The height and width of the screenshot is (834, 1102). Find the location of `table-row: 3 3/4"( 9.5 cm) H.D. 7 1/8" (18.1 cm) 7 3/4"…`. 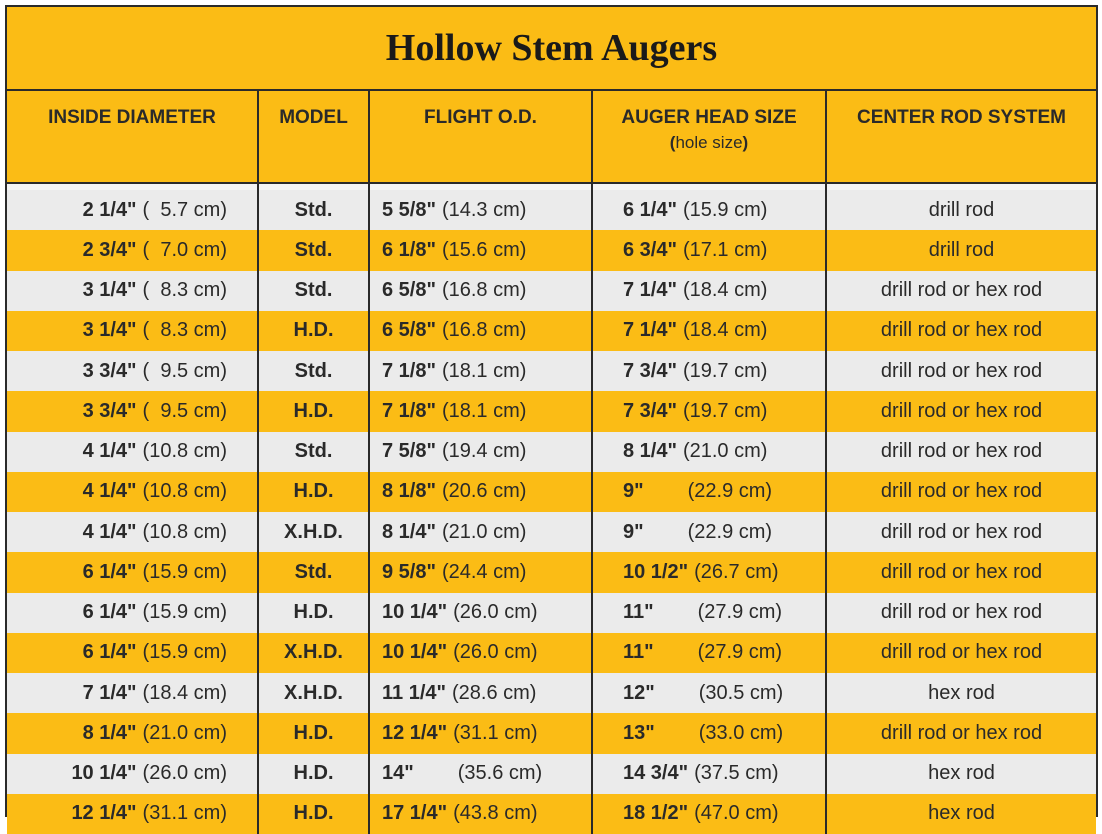

table-row: 3 3/4"( 9.5 cm) H.D. 7 1/8" (18.1 cm) 7 3/4"… is located at coordinates (551, 411).